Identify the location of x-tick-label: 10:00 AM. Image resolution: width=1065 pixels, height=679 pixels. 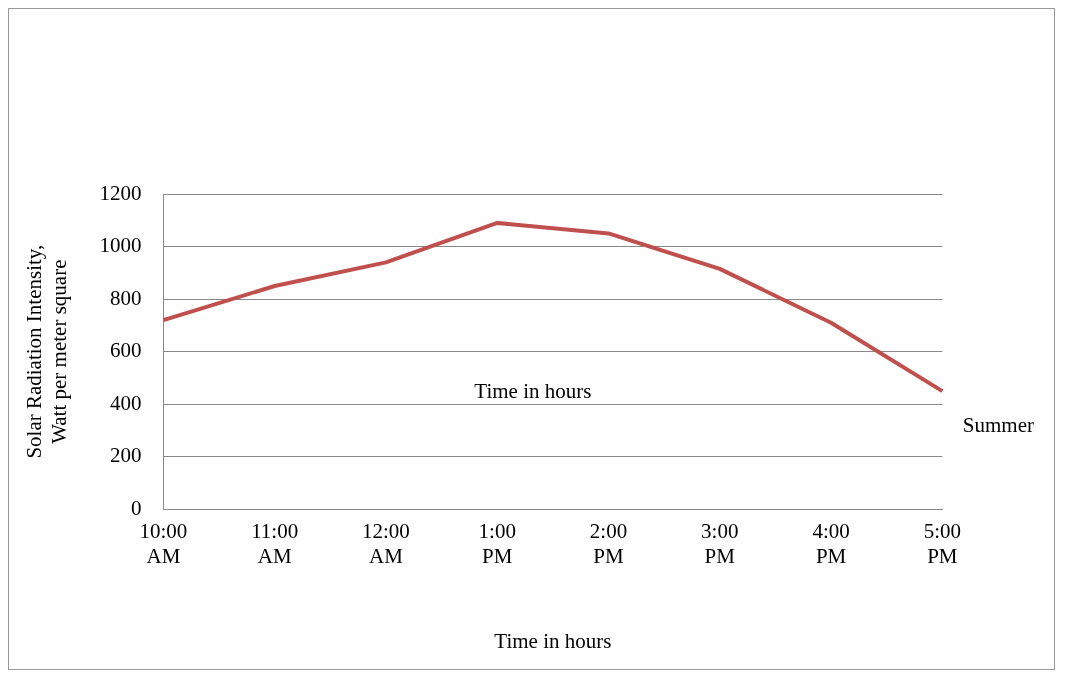
(163, 543).